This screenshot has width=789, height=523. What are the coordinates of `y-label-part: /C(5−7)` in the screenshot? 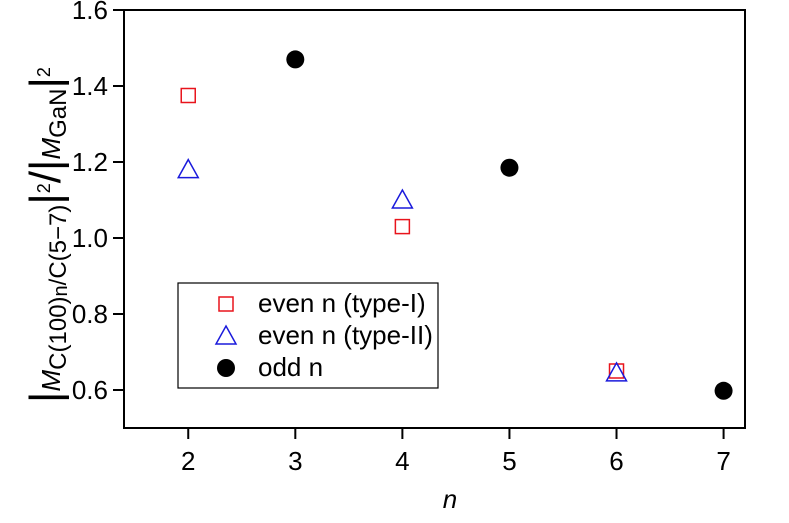 It's located at (58, 245).